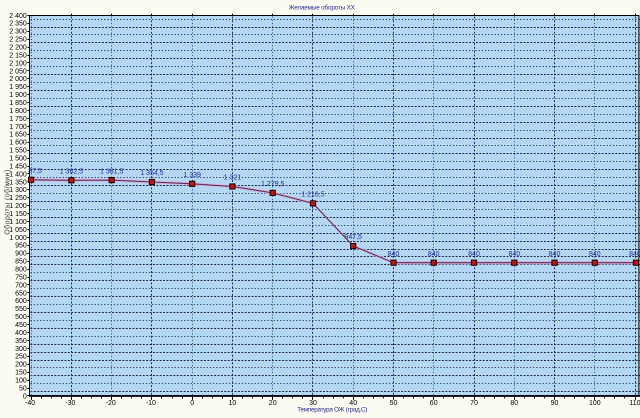 The height and width of the screenshot is (418, 640). What do you see at coordinates (18, 63) in the screenshot?
I see `svg-text: 2 100` at bounding box center [18, 63].